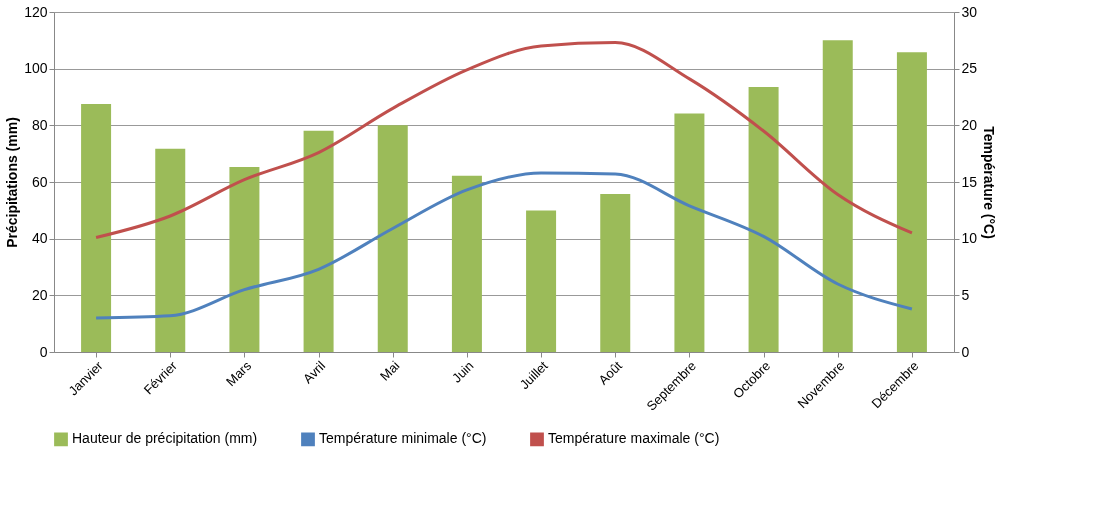 The image size is (1118, 506). Describe the element at coordinates (165, 438) in the screenshot. I see `legend-label: Hauteur de précipitation (mm)` at that location.